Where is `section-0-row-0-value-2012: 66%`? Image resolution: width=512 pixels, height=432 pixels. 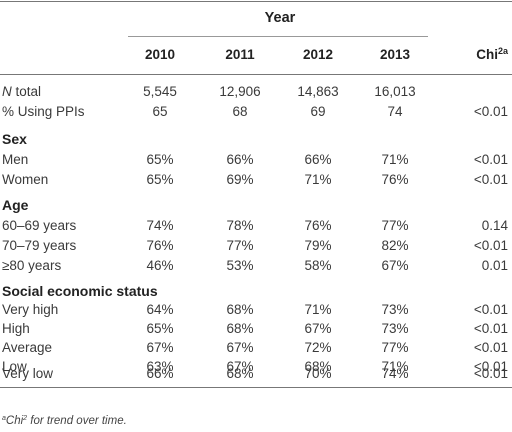
section-0-row-0-value-2012: 66% is located at coordinates (318, 159).